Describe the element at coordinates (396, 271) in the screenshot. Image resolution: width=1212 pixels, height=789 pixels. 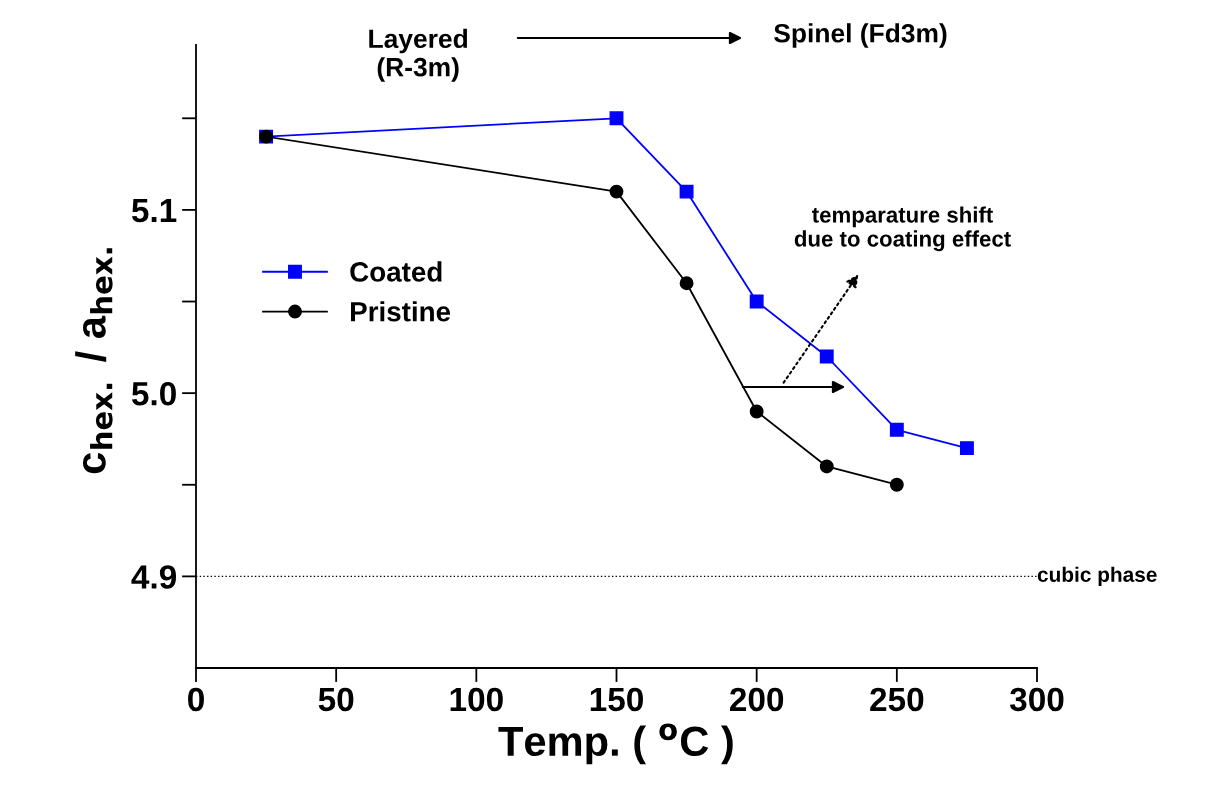
I see `legend-label: Coated` at that location.